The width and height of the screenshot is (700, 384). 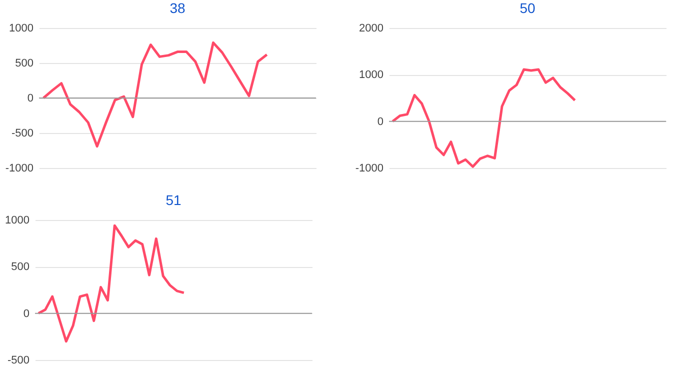 What do you see at coordinates (178, 8) in the screenshot?
I see `chart-title: 38` at bounding box center [178, 8].